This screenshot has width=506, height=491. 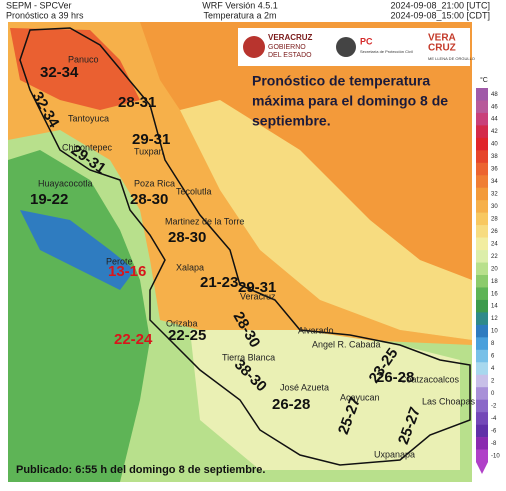 What do you see at coordinates (77, 250) in the screenshot?
I see `cold-zone` at bounding box center [77, 250].